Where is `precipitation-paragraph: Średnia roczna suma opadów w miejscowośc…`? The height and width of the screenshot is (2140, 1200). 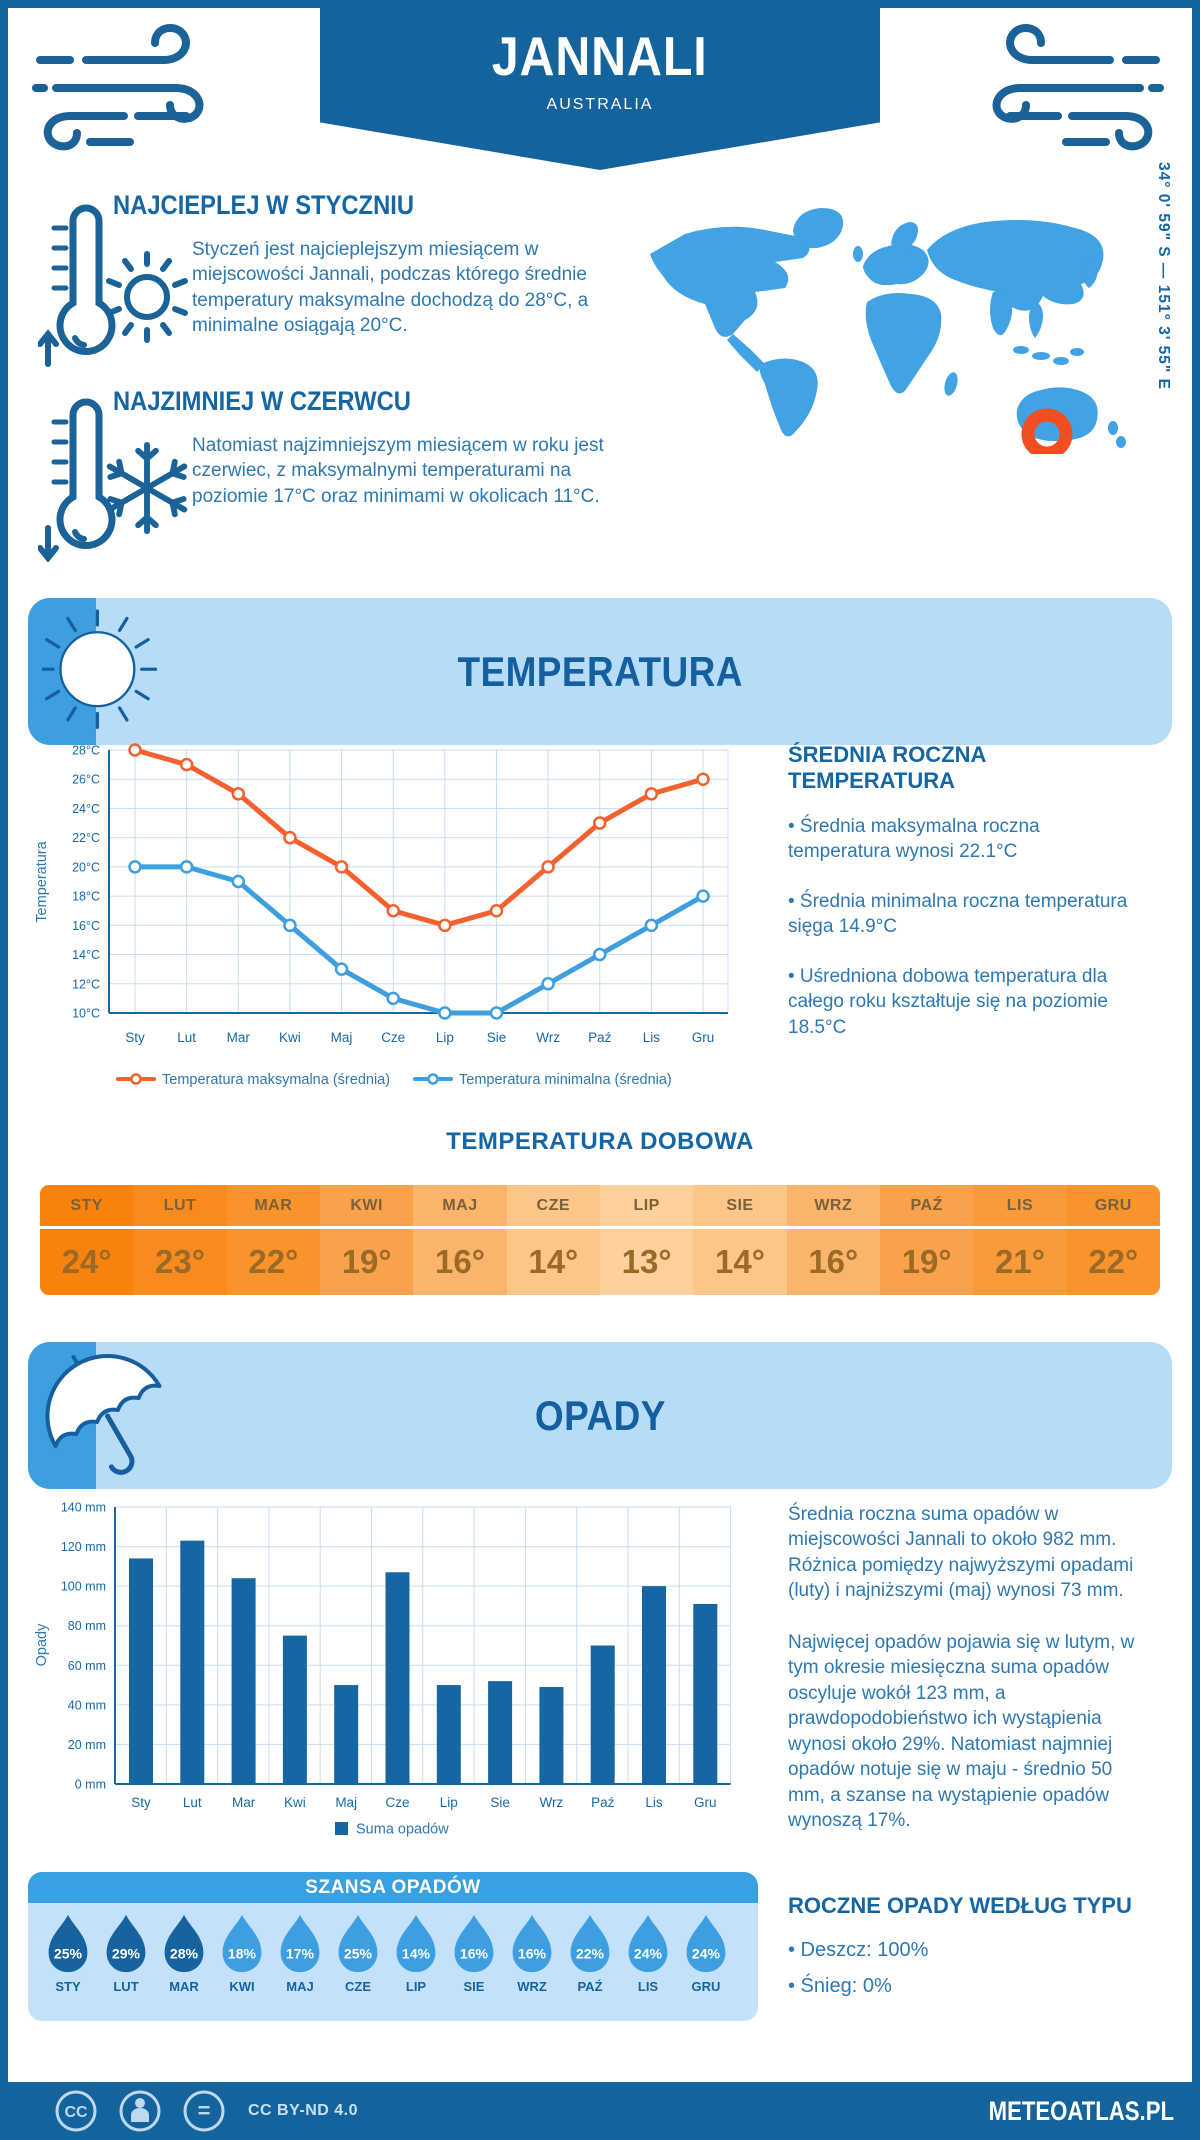 precipitation-paragraph: Średnia roczna suma opadów w miejscowośc… is located at coordinates (961, 1553).